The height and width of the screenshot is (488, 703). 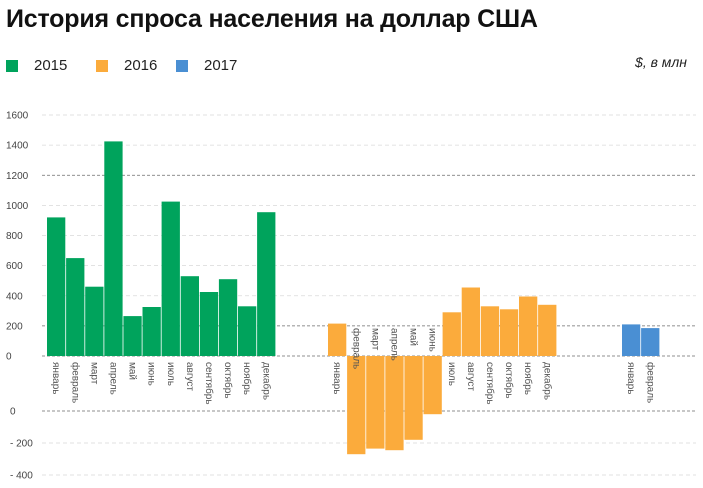 What do you see at coordinates (413, 337) in the screenshot?
I see `month-label-2016-5: май` at bounding box center [413, 337].